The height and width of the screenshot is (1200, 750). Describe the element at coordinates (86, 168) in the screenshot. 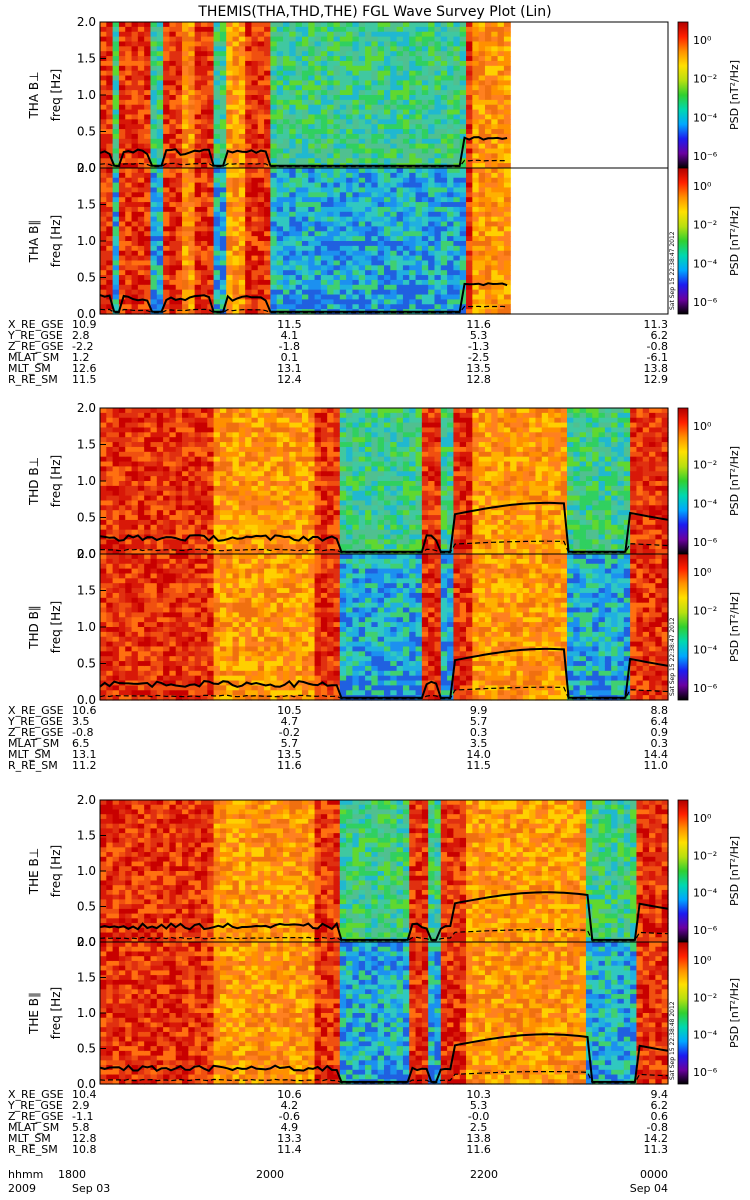

I see `y-tick-label: 0.0` at that location.